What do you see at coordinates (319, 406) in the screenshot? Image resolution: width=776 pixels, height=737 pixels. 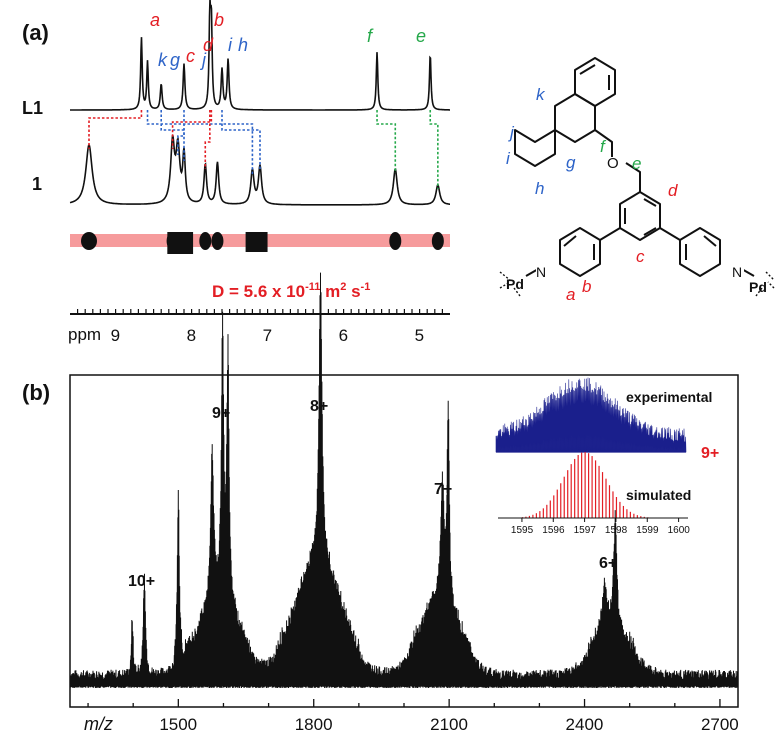 I see `charge-label-8: 8+` at bounding box center [319, 406].